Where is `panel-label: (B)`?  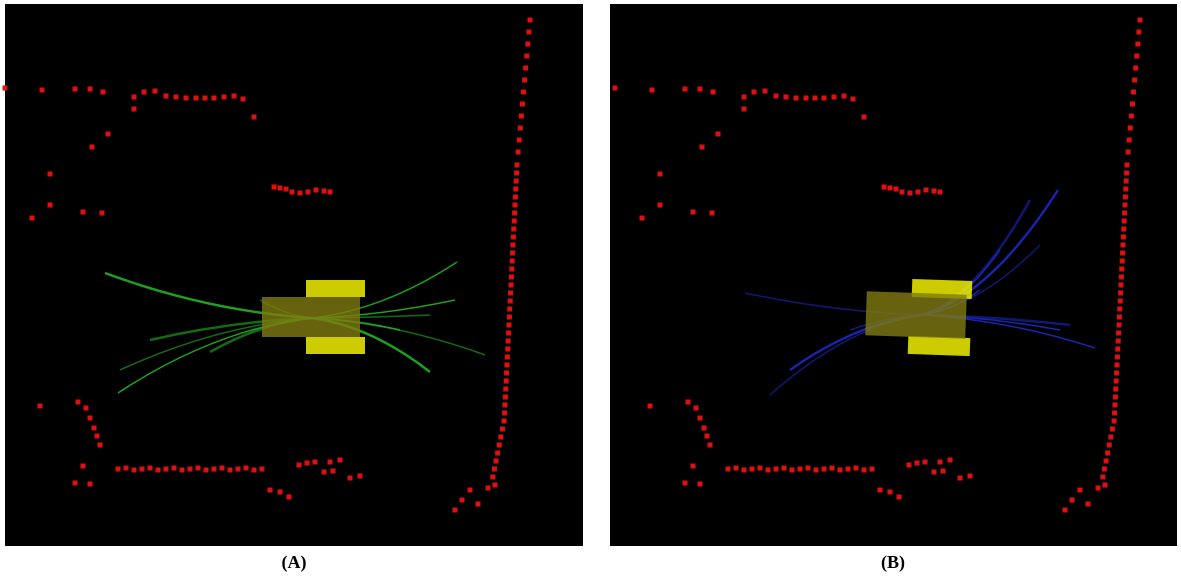 panel-label: (B) is located at coordinates (893, 562).